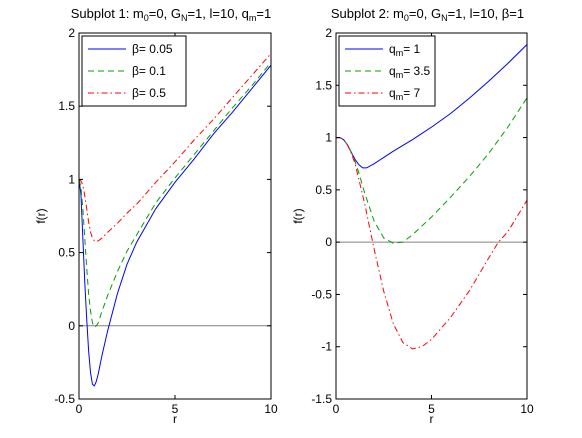 The width and height of the screenshot is (582, 438). I want to click on subplot-title: Subplot 2: m0=0, GN=1, l=10, β=1, so click(427, 14).